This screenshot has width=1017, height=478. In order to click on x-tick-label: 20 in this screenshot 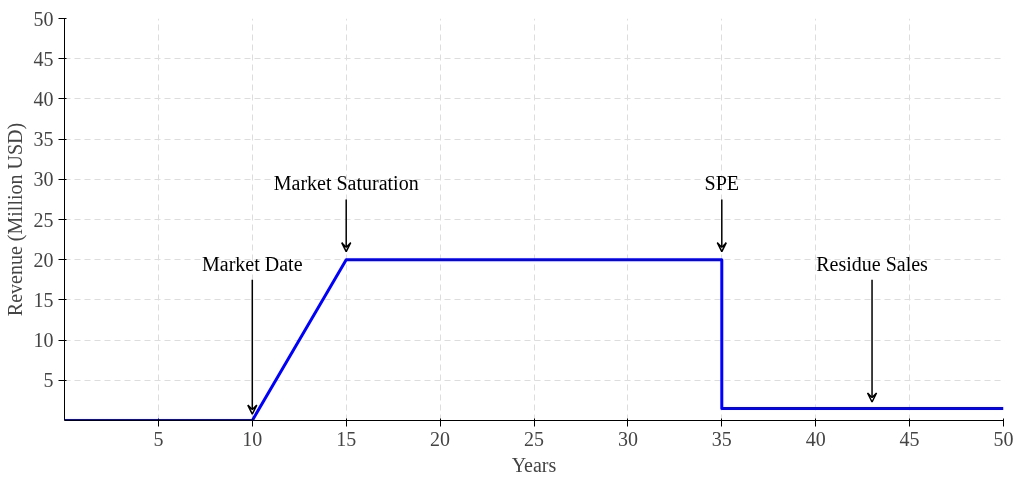, I will do `click(440, 438)`.